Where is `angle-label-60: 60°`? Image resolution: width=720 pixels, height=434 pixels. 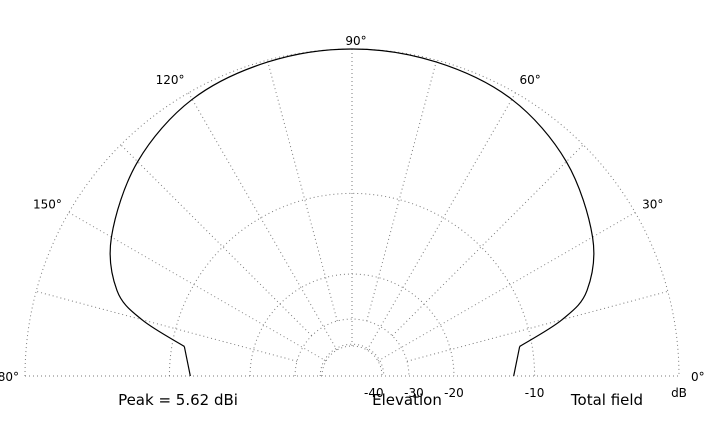
angle-label-60: 60° is located at coordinates (530, 80).